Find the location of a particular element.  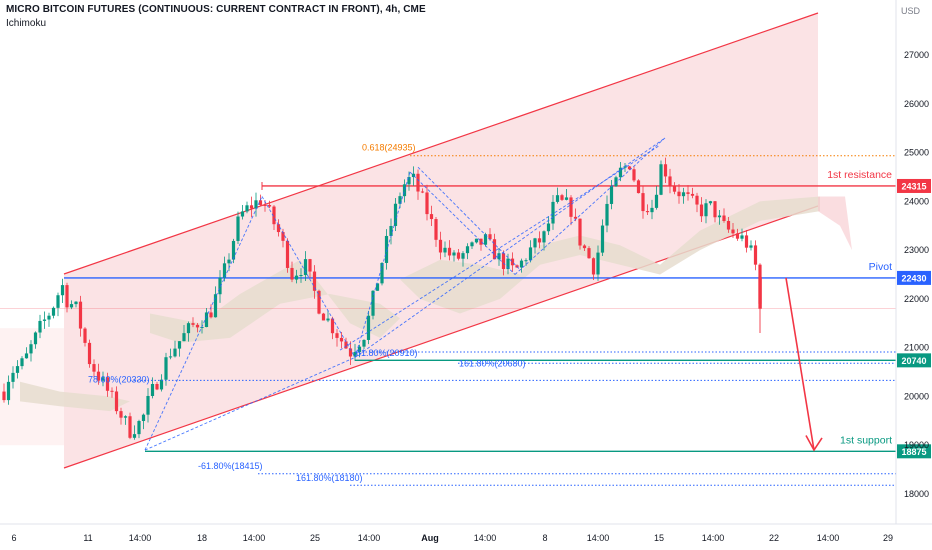

level-price-tag-text: 20740 is located at coordinates (913, 361).